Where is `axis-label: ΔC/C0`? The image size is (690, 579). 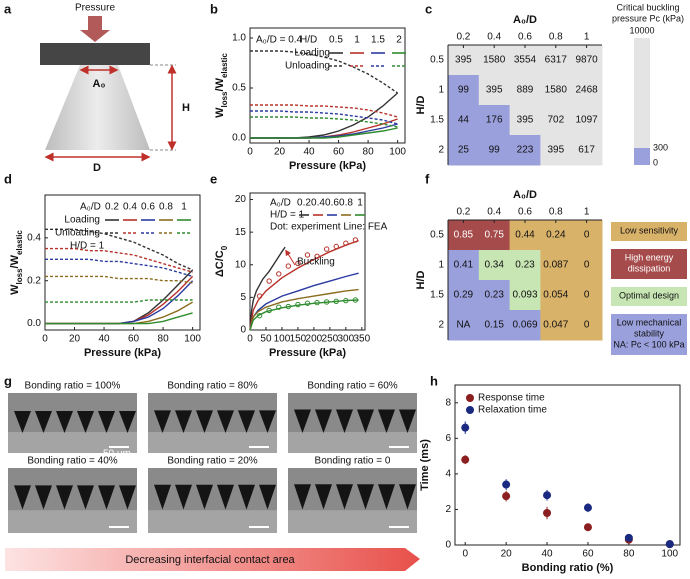
axis-label: ΔC/C0 is located at coordinates (221, 261).